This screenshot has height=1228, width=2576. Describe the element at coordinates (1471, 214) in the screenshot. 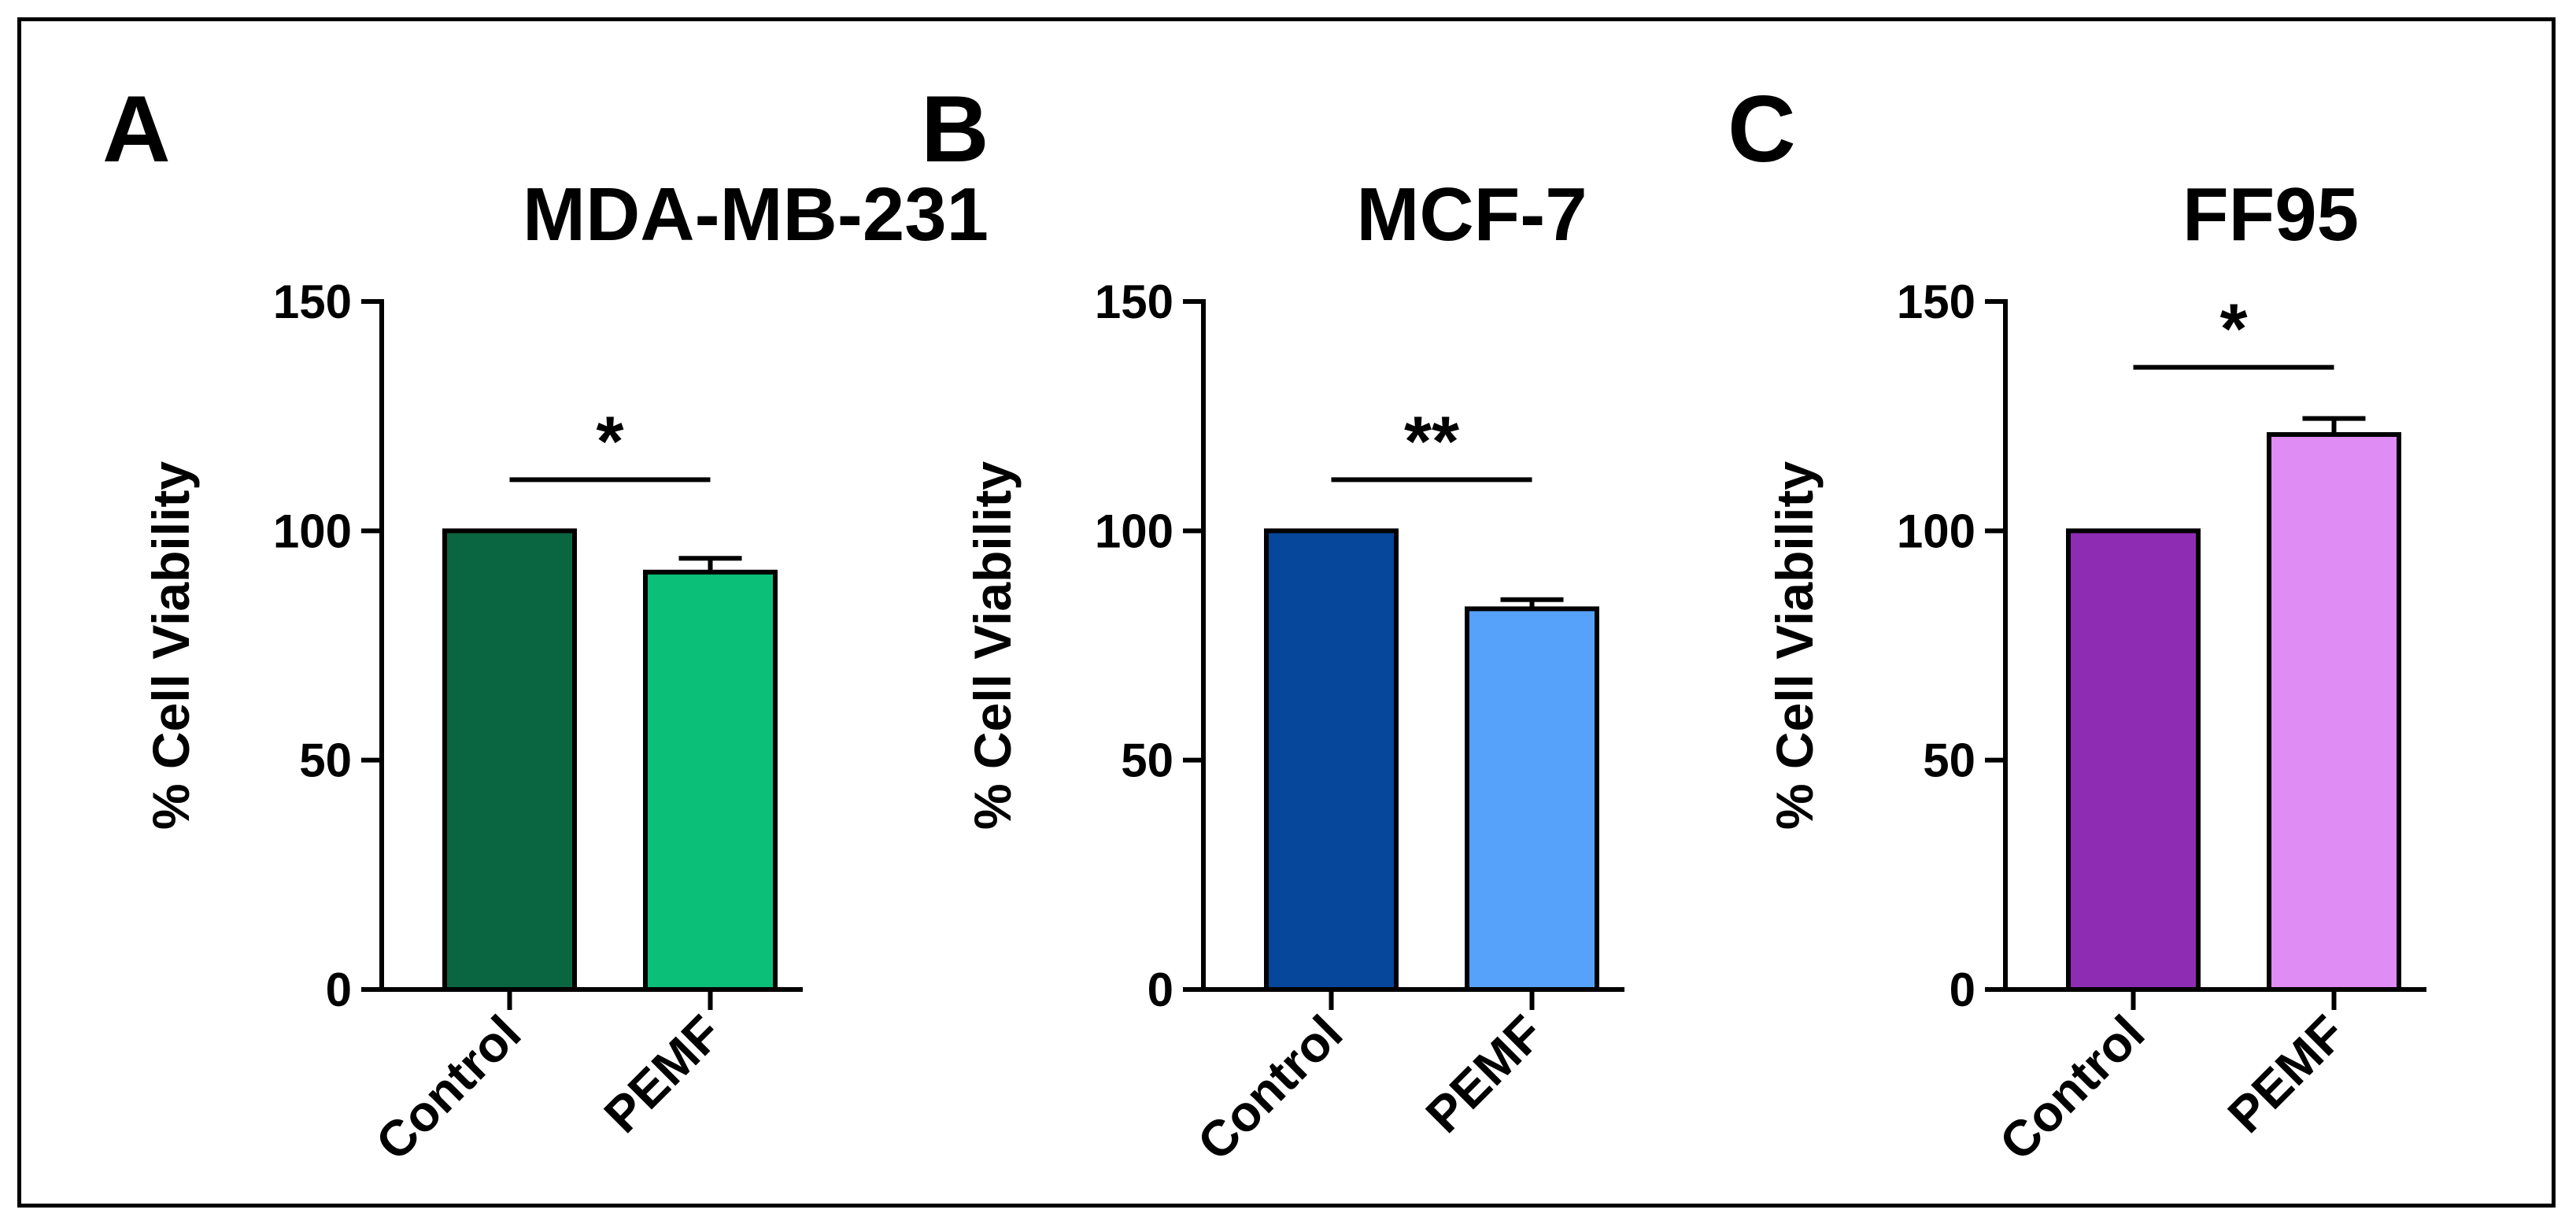

I see `chart-title: MCF-7` at that location.